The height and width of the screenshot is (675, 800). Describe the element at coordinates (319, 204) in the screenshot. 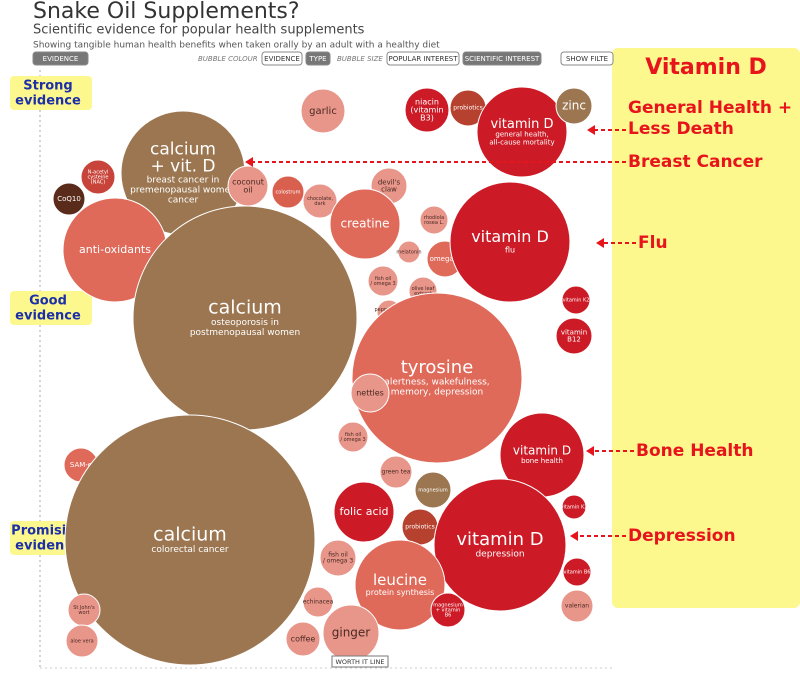

I see `bubble-label: dark` at that location.